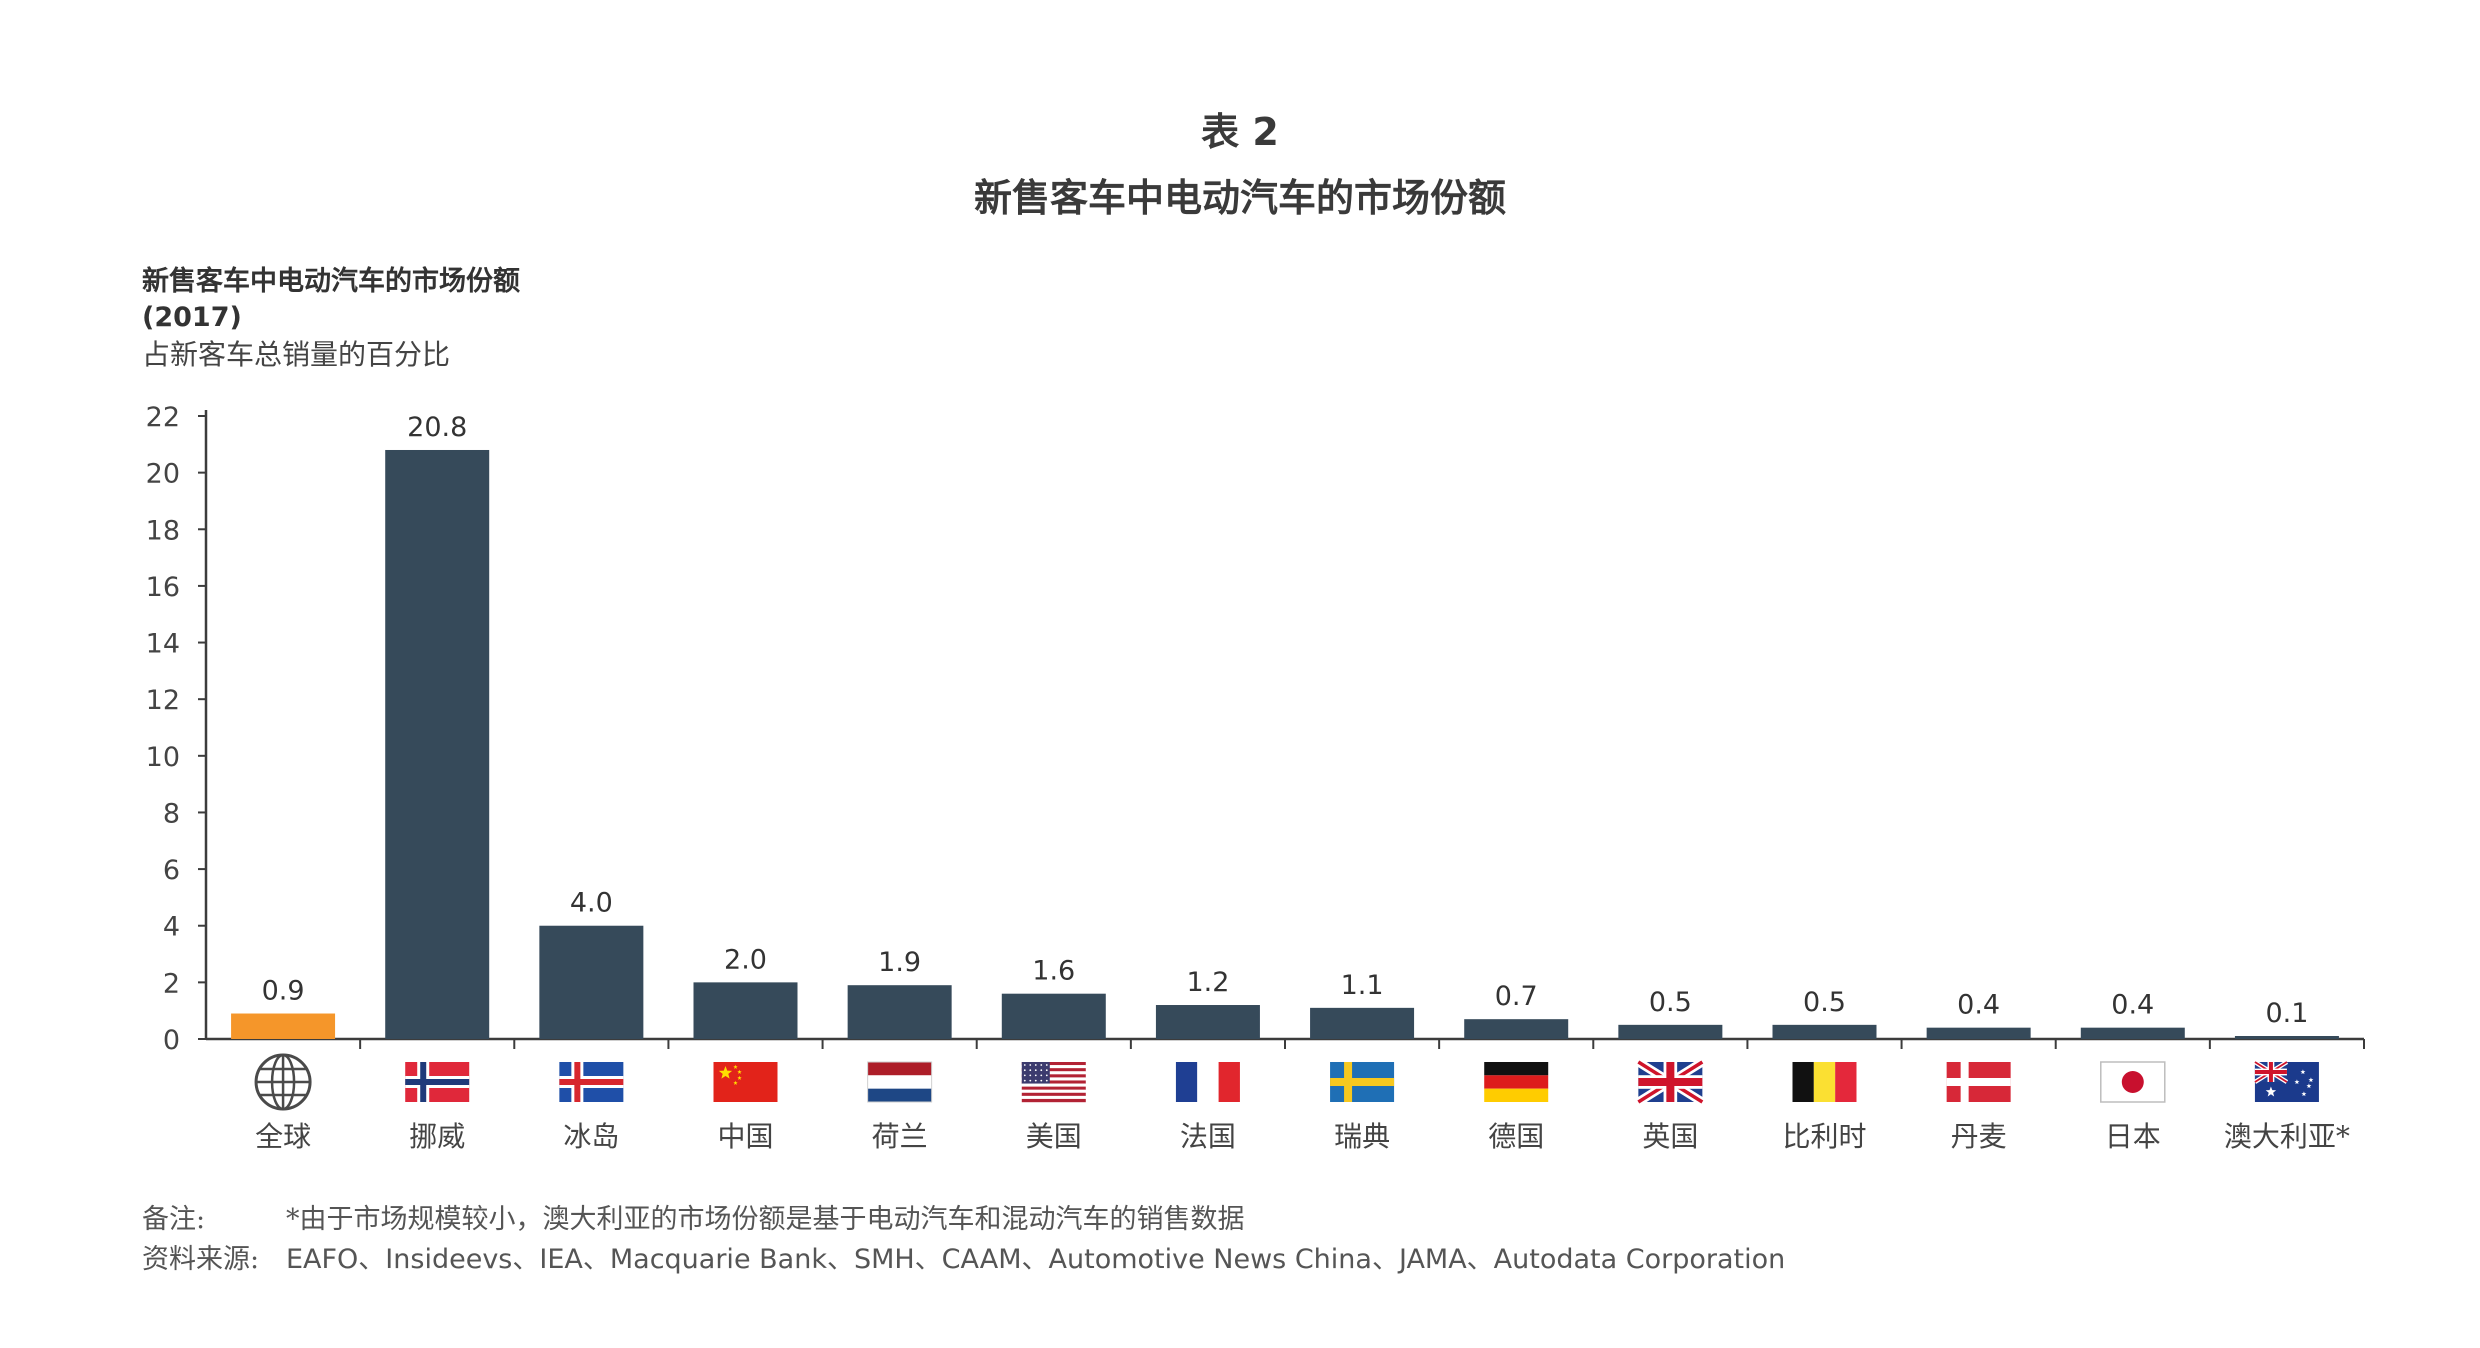 The image size is (2480, 1348). What do you see at coordinates (1208, 1136) in the screenshot?
I see `category-label: 法国` at bounding box center [1208, 1136].